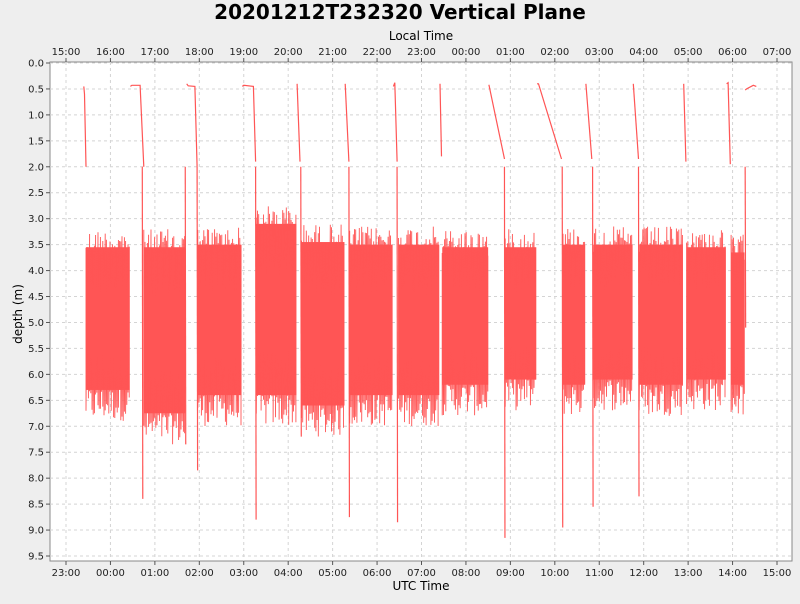  What do you see at coordinates (199, 573) in the screenshot?
I see `x-tick-label-utc: 02:00` at bounding box center [199, 573].